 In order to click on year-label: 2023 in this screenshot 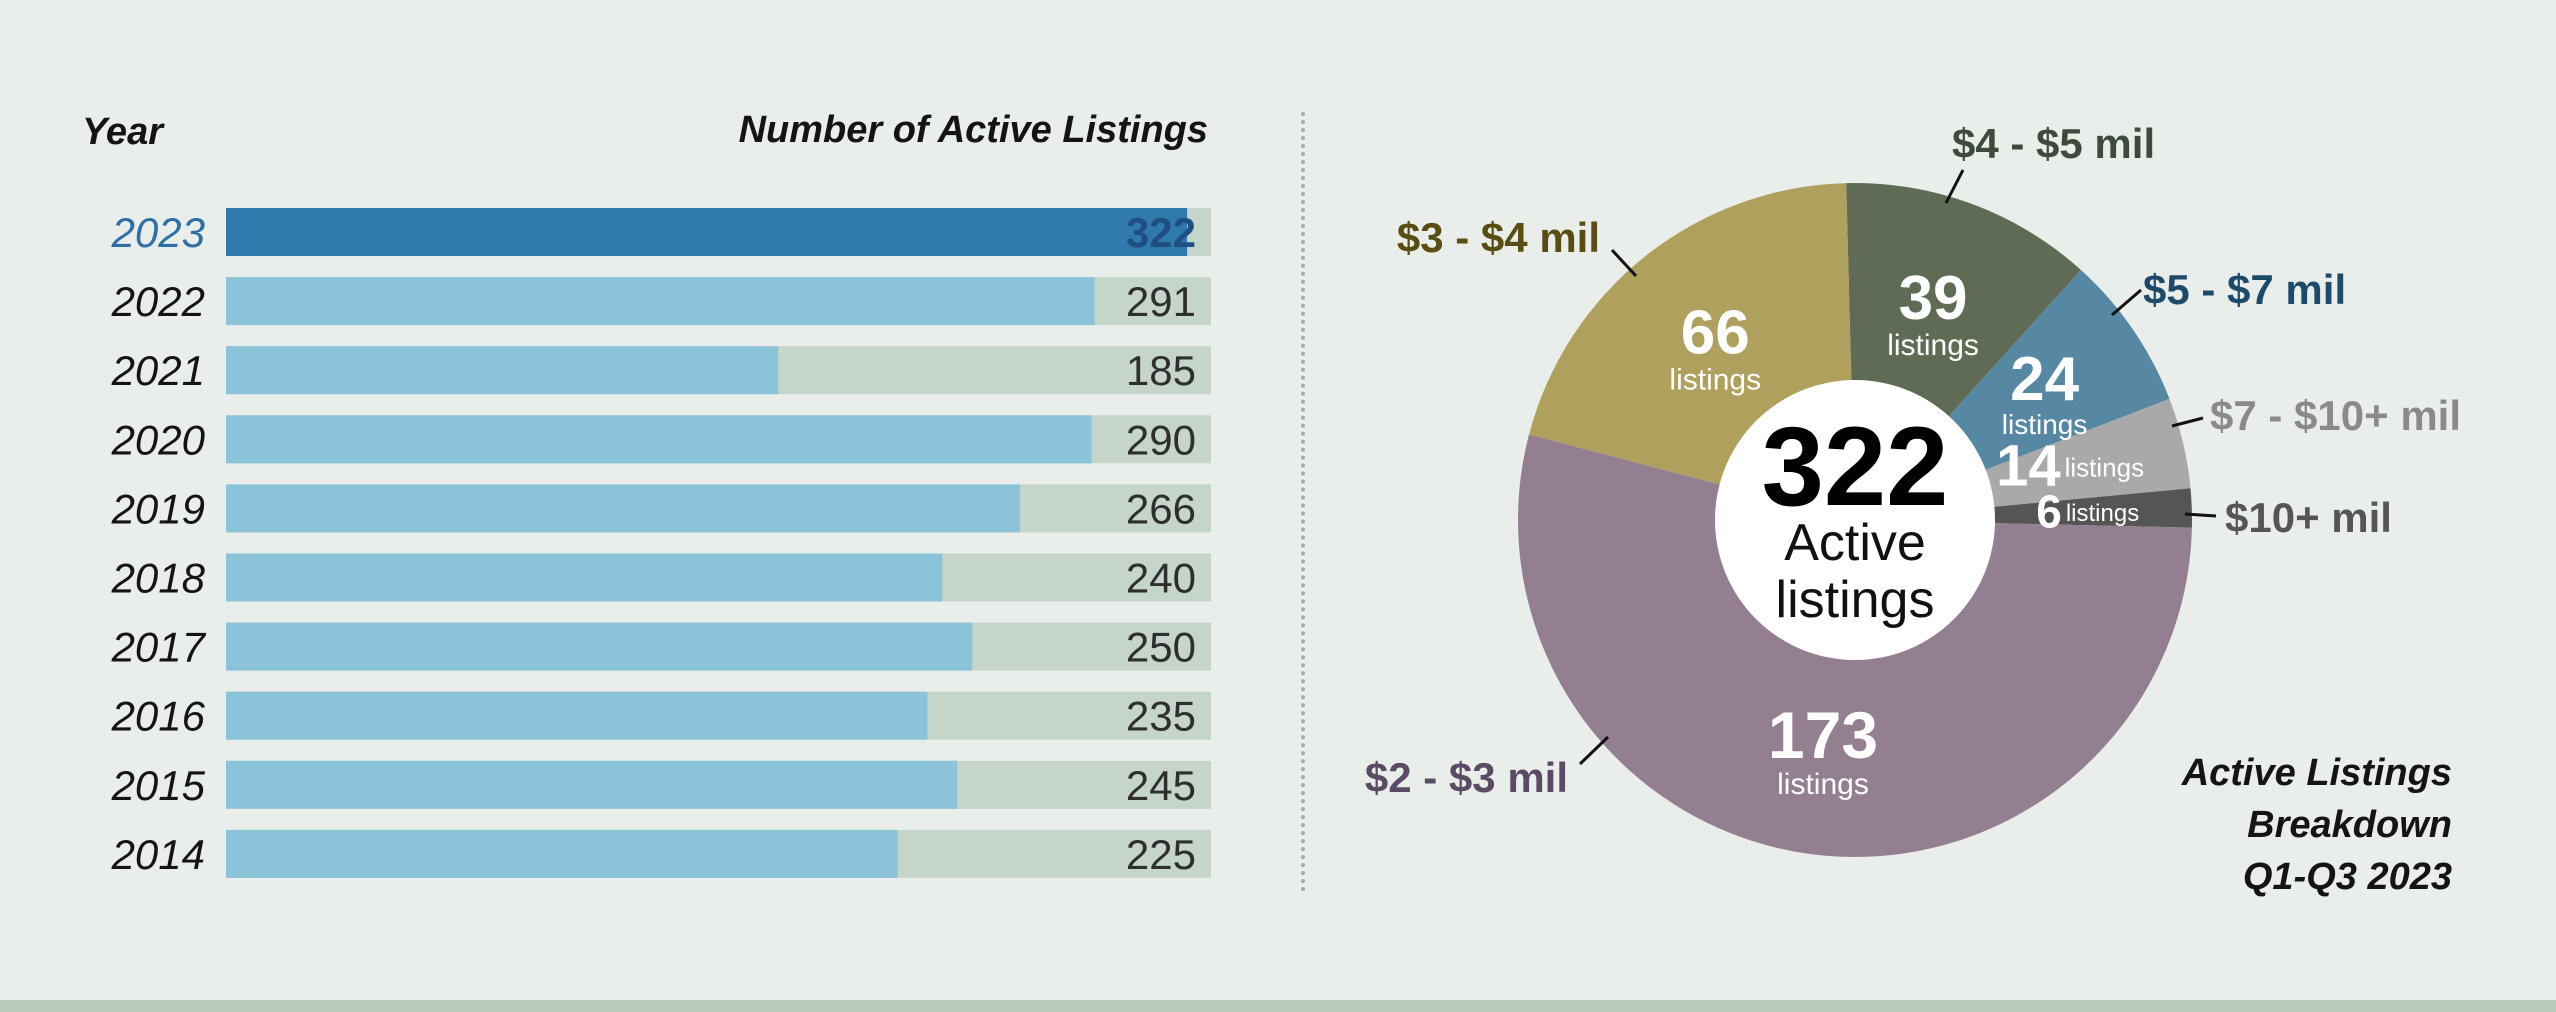, I will do `click(158, 232)`.